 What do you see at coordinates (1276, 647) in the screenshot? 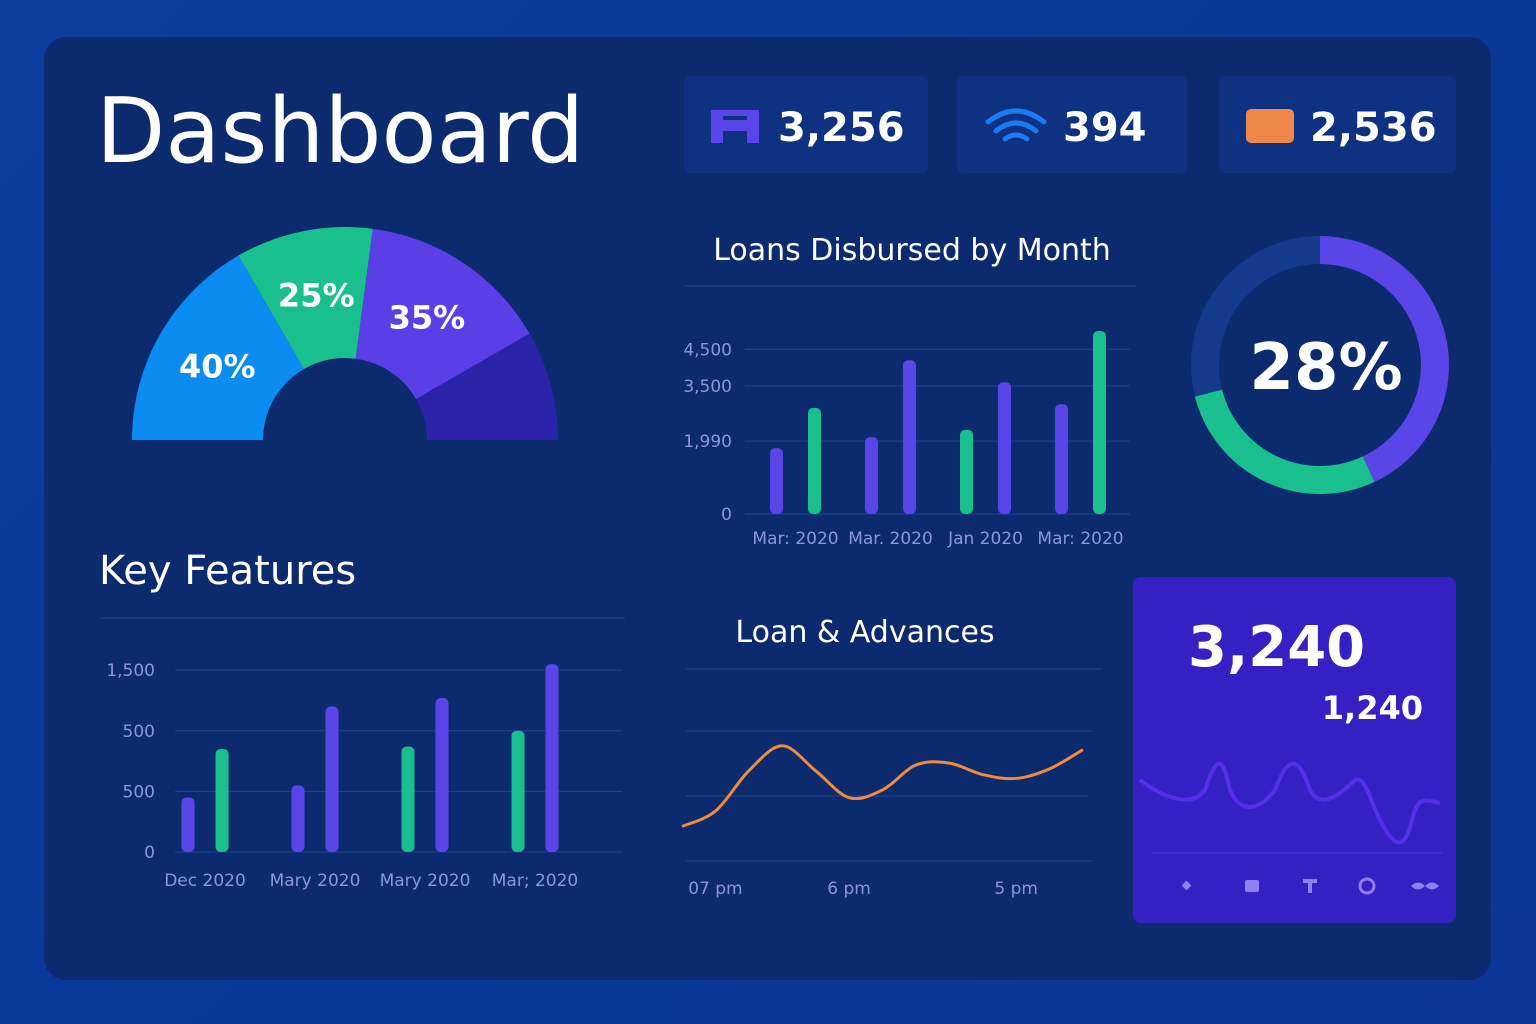
I see `card-value: 3,240` at bounding box center [1276, 647].